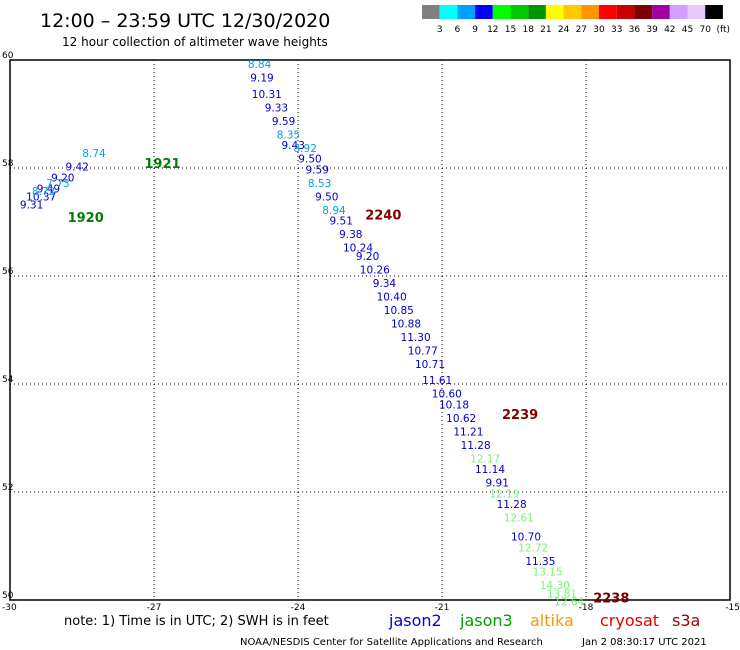 The image size is (740, 650). What do you see at coordinates (8, 56) in the screenshot?
I see `y-tick-label: 60` at bounding box center [8, 56].